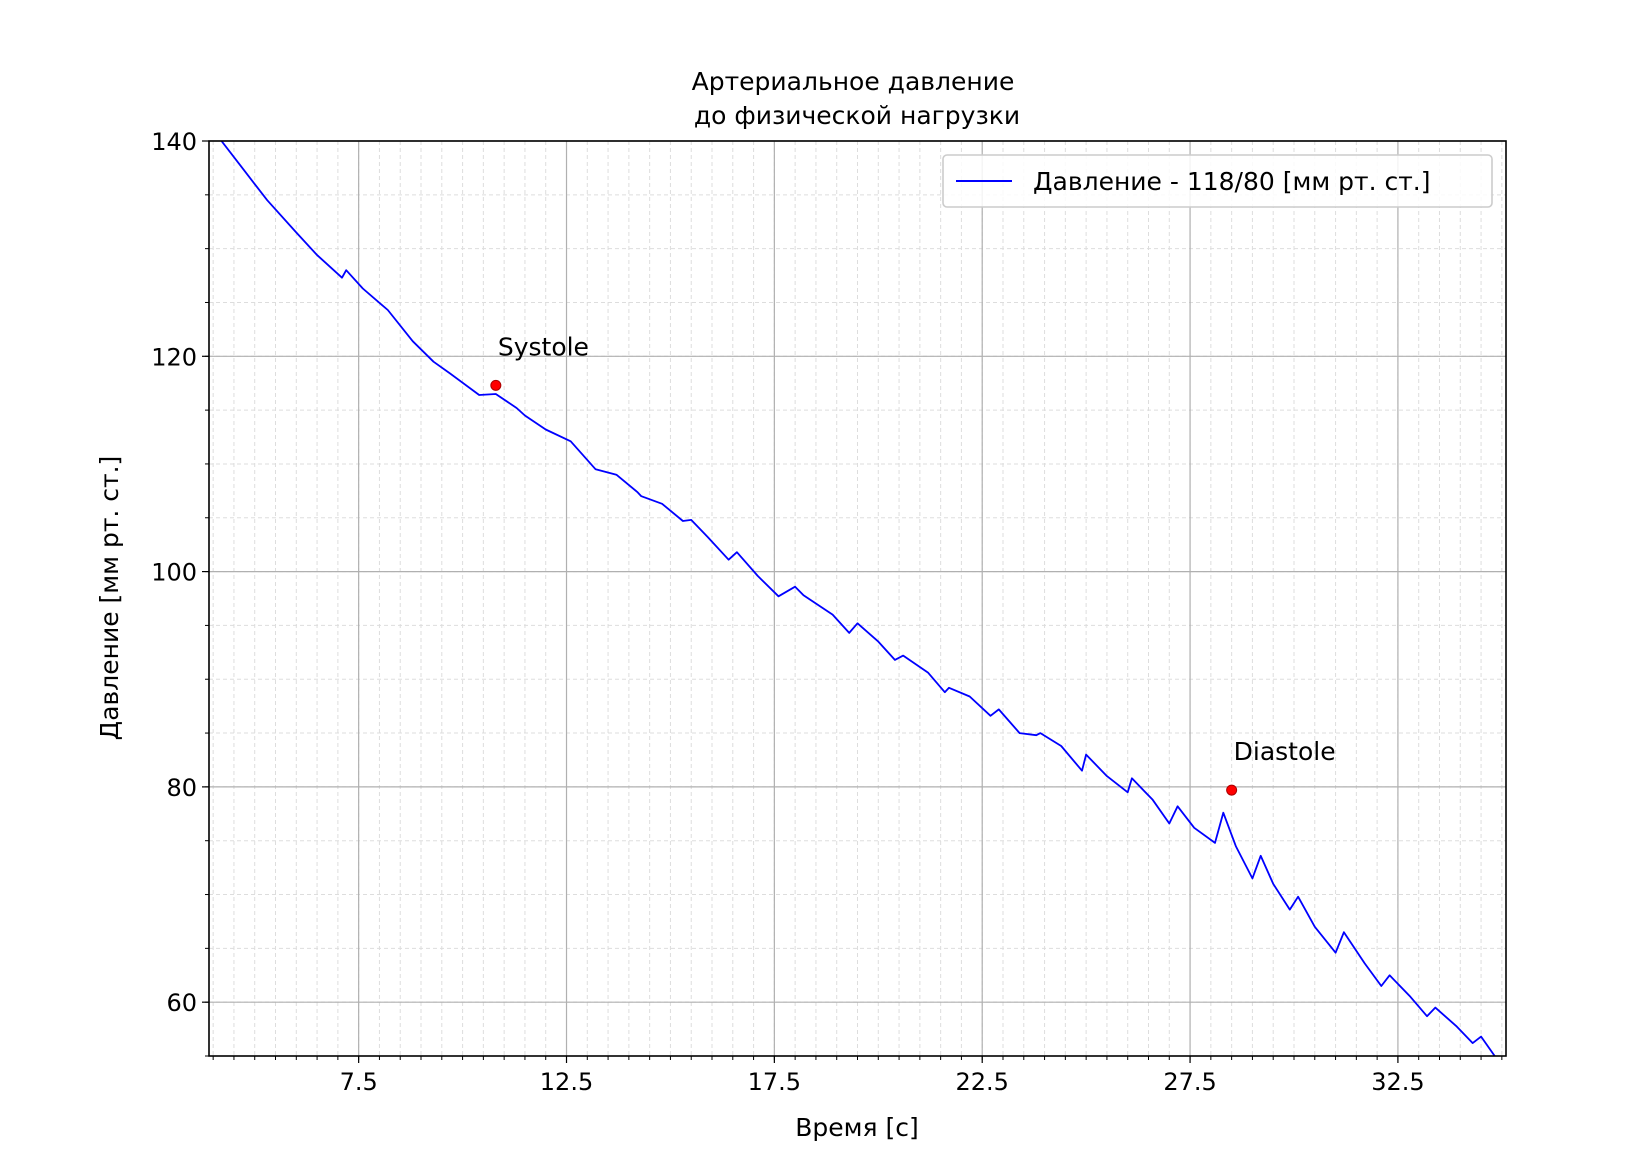 This screenshot has width=1650, height=1170. Describe the element at coordinates (857, 1076) in the screenshot. I see `x-axis-ticks: 7.5 12.5 17.5 22.5 27.5 32.5` at that location.